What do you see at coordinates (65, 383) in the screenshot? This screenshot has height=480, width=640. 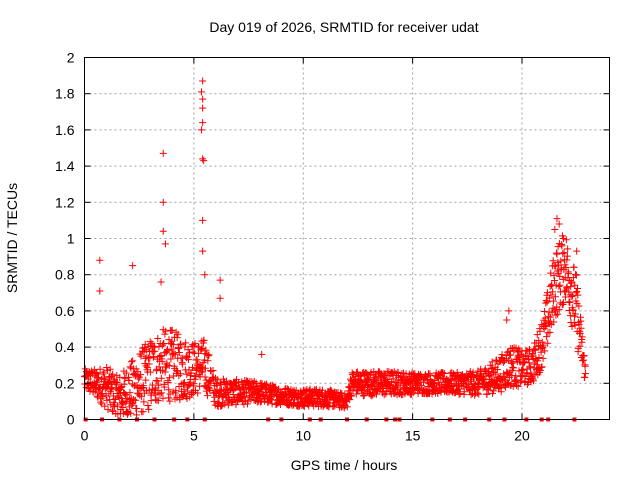 I see `y-tick-label: 0.2` at bounding box center [65, 383].